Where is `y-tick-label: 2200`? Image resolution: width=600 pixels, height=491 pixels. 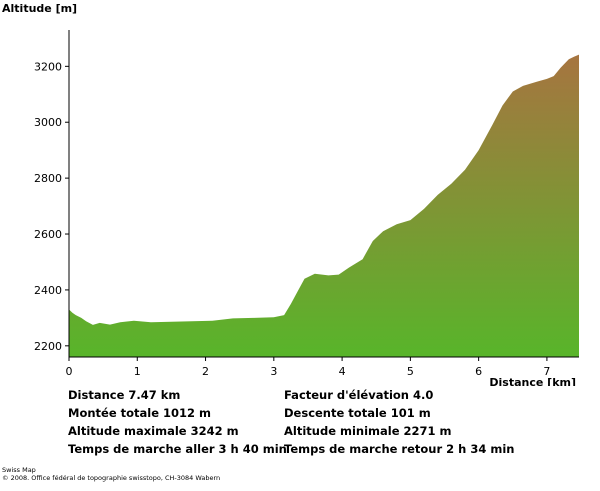 y-tick-label: 2200 is located at coordinates (48, 346).